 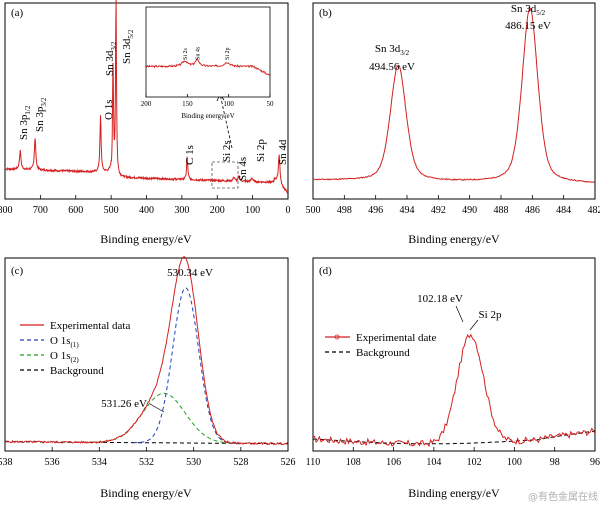 I want to click on legend-o1s1-label: O 1s(1), so click(x=64, y=342).